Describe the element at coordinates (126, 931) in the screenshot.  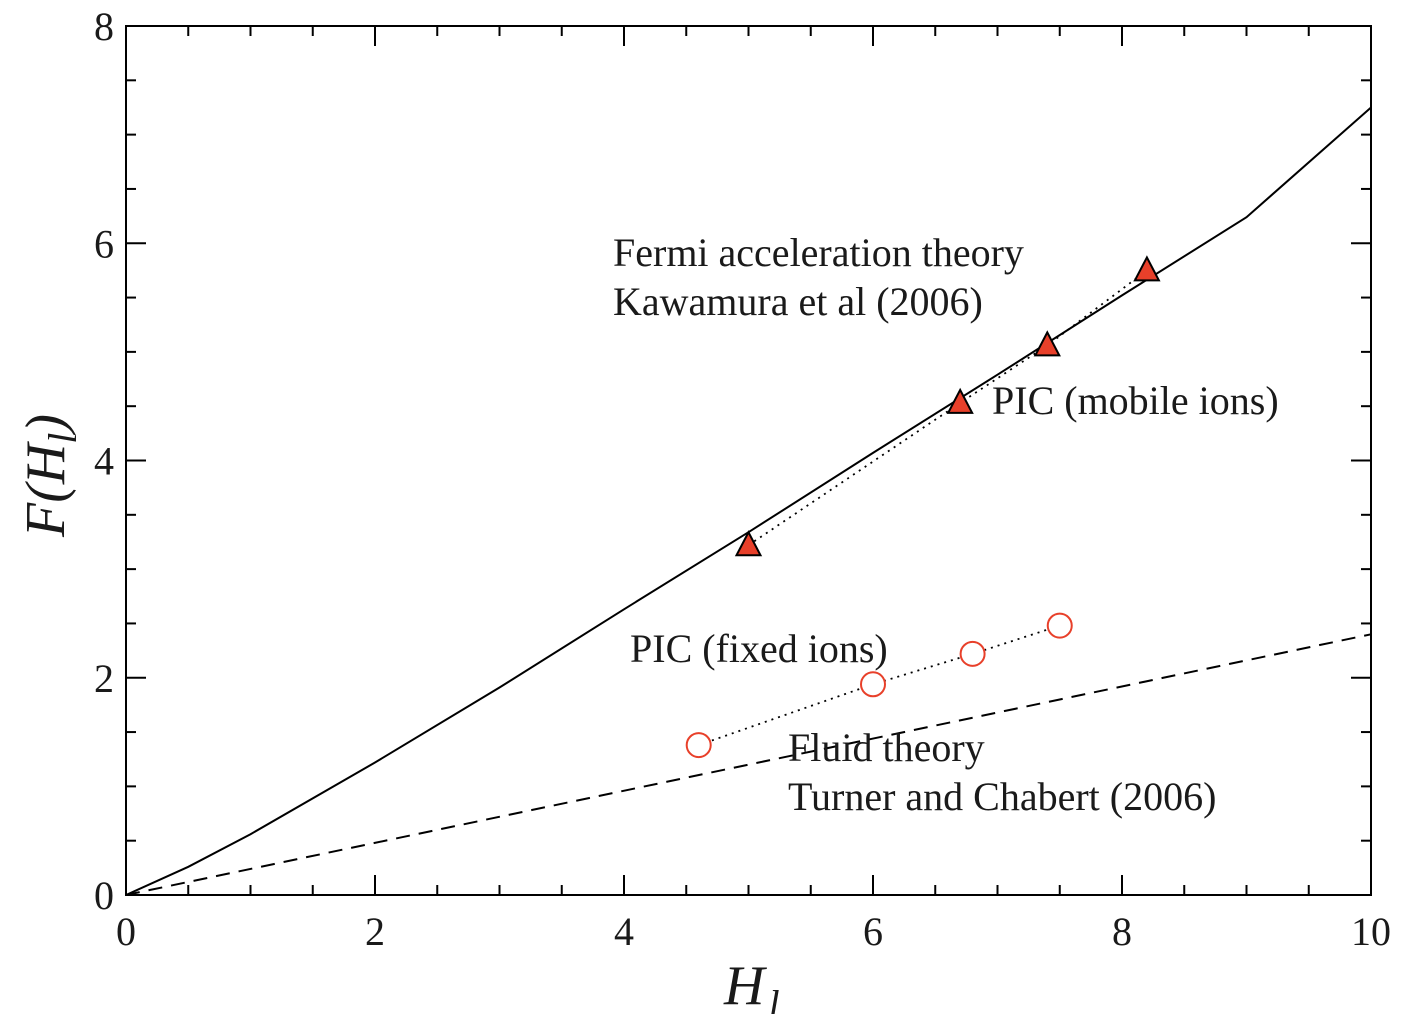
I see `x-tick-label: 0` at that location.